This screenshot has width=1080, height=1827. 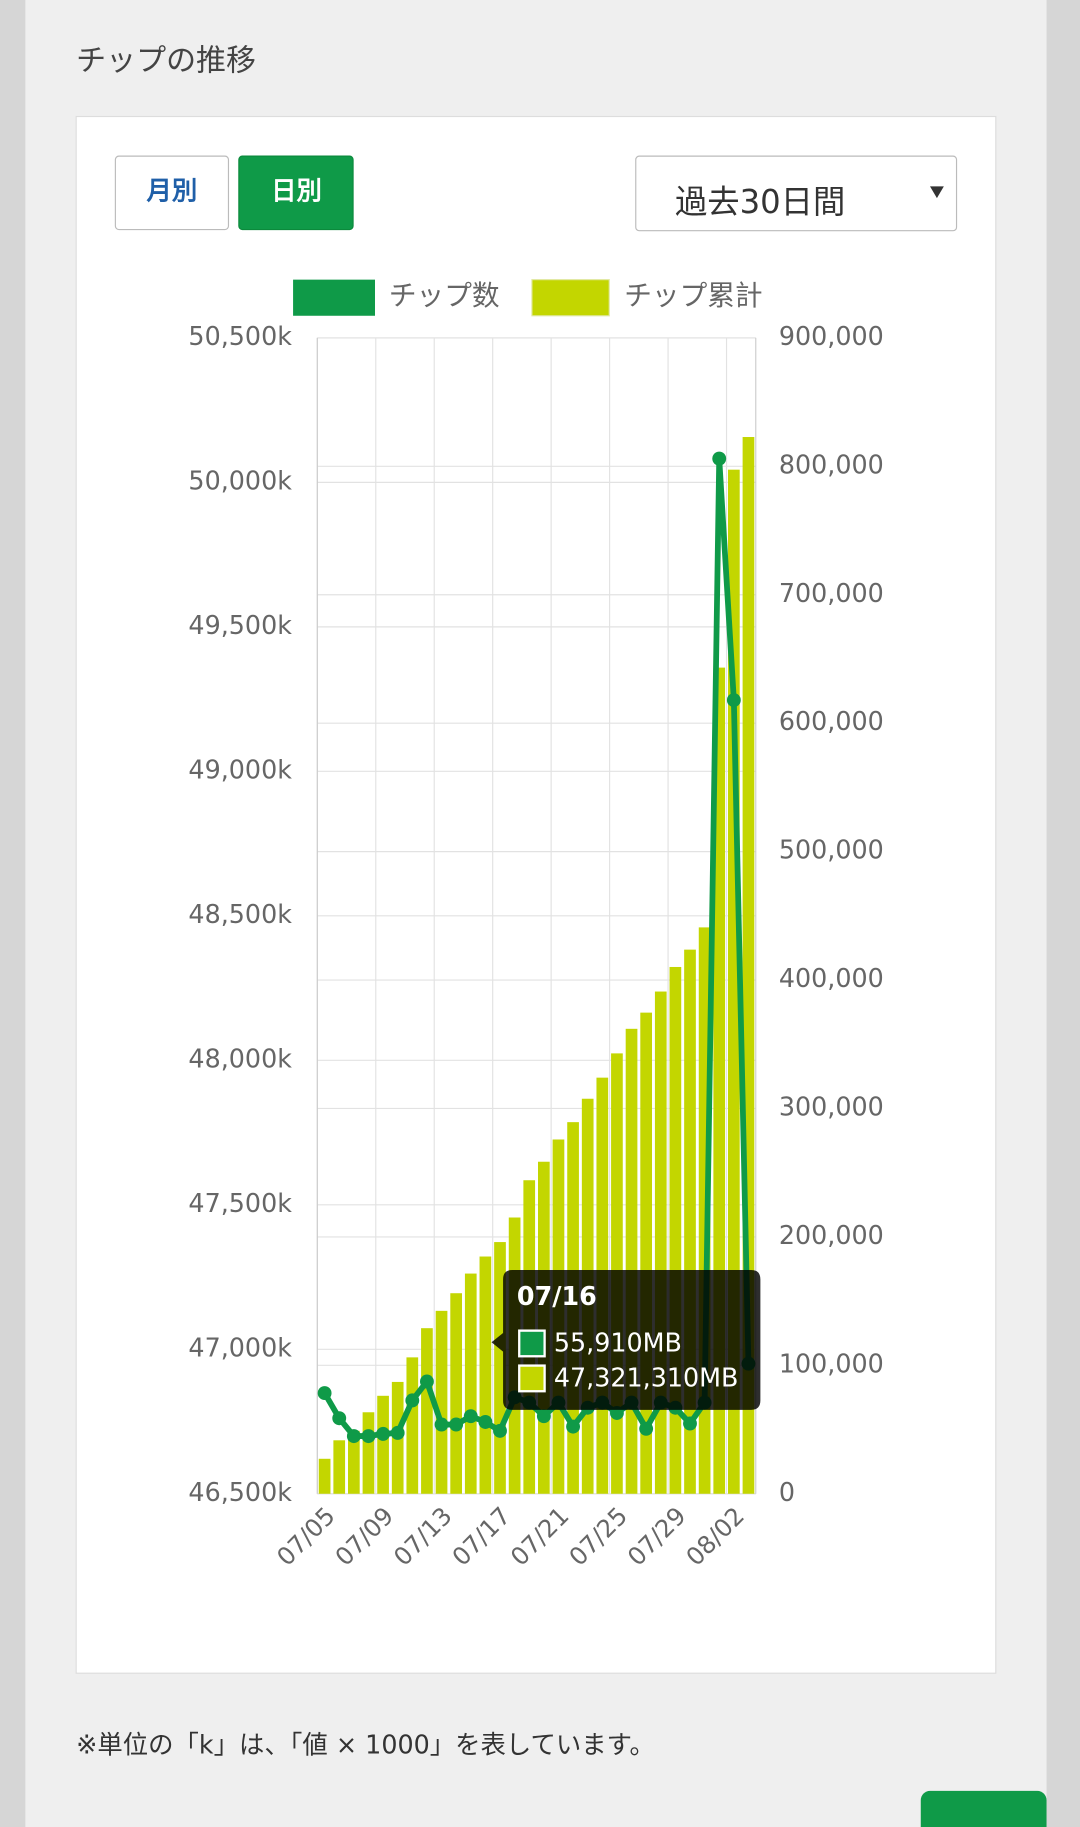 What do you see at coordinates (240, 770) in the screenshot?
I see `y-tick-label: 49,000k` at bounding box center [240, 770].